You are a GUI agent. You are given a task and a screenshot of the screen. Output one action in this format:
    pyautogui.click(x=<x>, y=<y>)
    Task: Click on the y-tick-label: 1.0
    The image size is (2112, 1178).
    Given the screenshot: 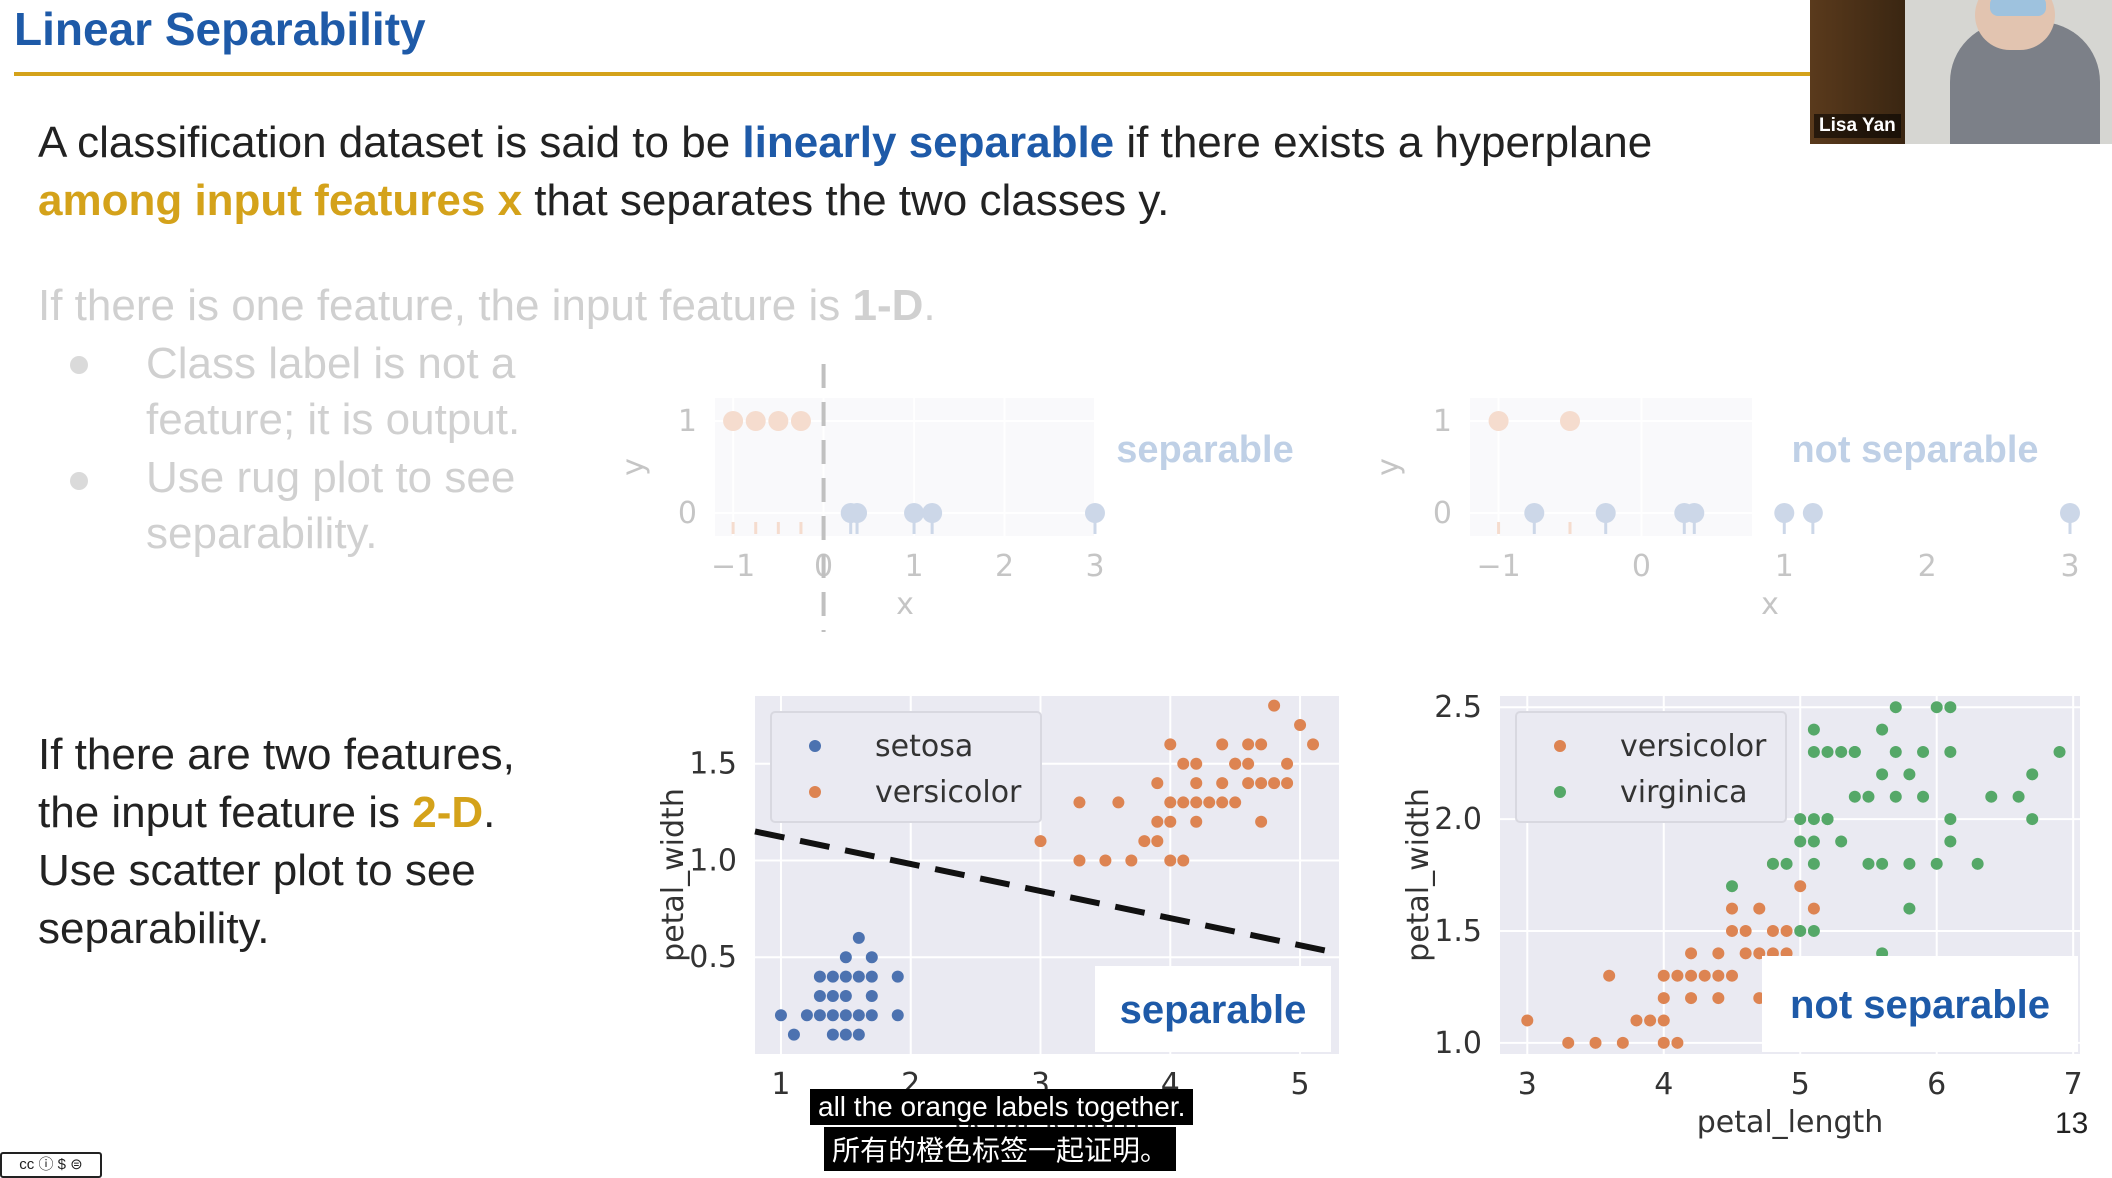 What is the action you would take?
    pyautogui.click(x=713, y=860)
    